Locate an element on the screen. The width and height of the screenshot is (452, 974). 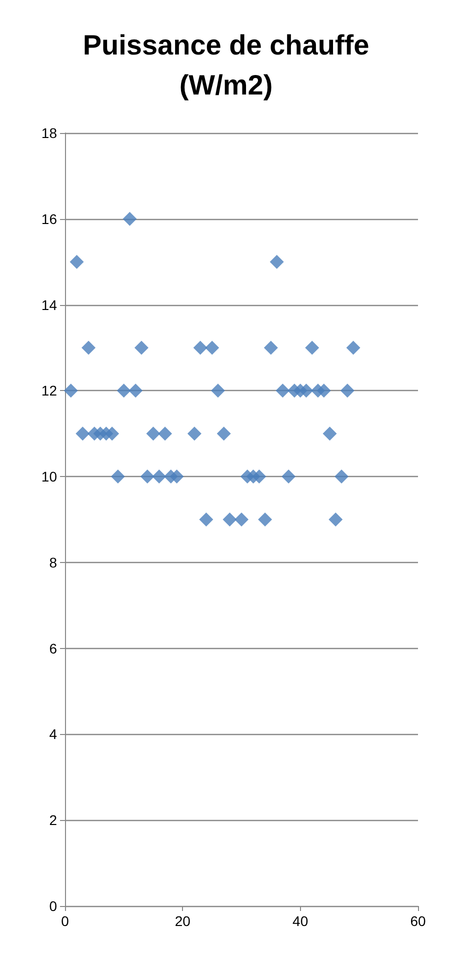
y-tick-label: 10 is located at coordinates (49, 476).